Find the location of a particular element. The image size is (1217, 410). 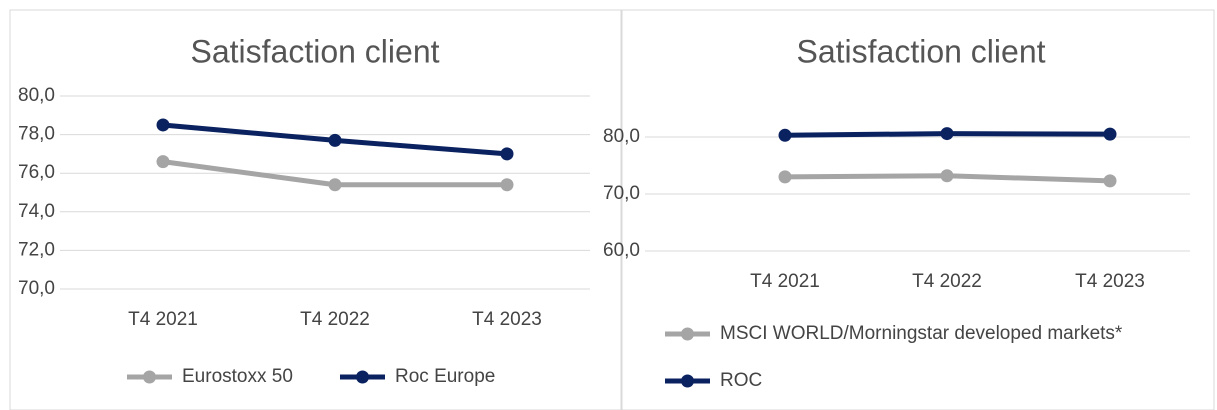

y-tick-label: 72,0 is located at coordinates (36, 249).